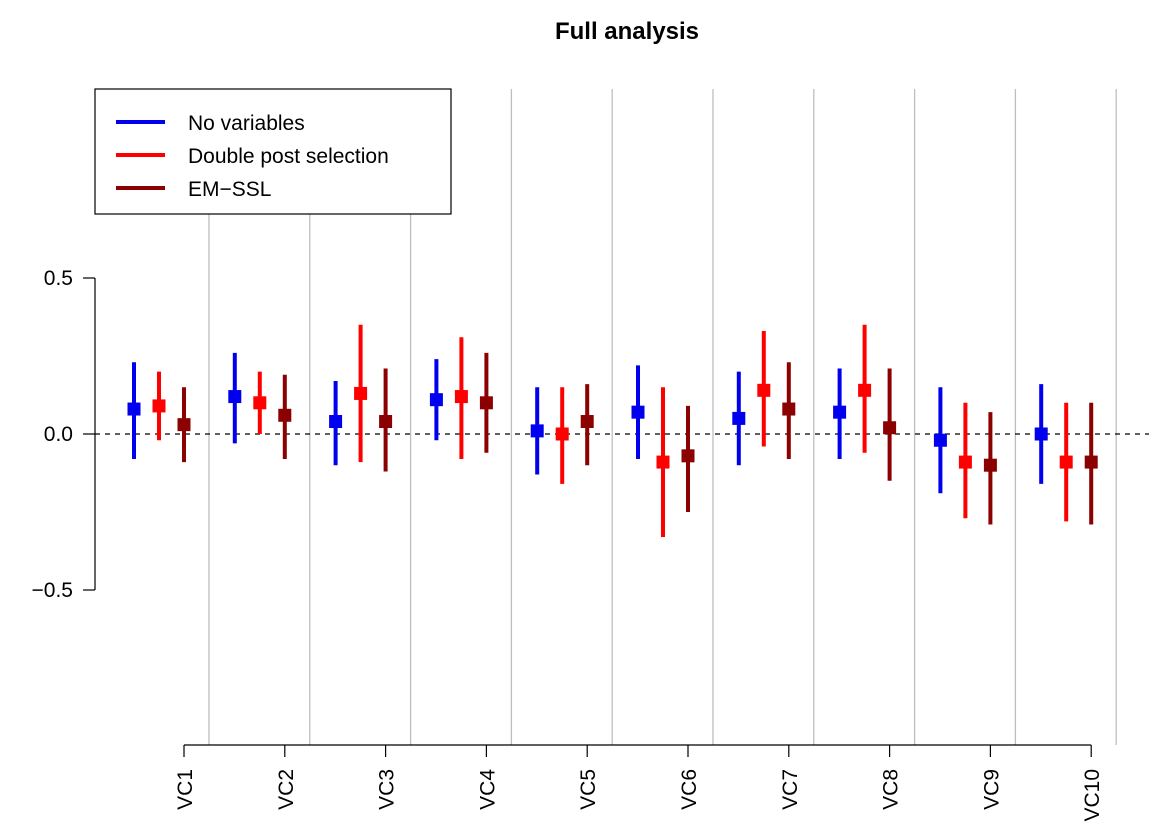 This screenshot has height=838, width=1153. I want to click on x-tick-label-vc10: VC10, so click(1092, 795).